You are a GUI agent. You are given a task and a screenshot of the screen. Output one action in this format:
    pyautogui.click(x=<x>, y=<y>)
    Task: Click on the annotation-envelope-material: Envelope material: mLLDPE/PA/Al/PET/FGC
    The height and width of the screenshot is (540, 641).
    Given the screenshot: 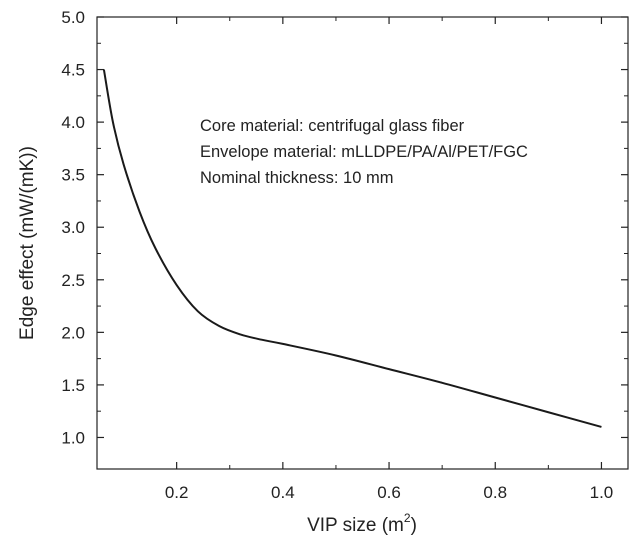 What is the action you would take?
    pyautogui.click(x=364, y=152)
    